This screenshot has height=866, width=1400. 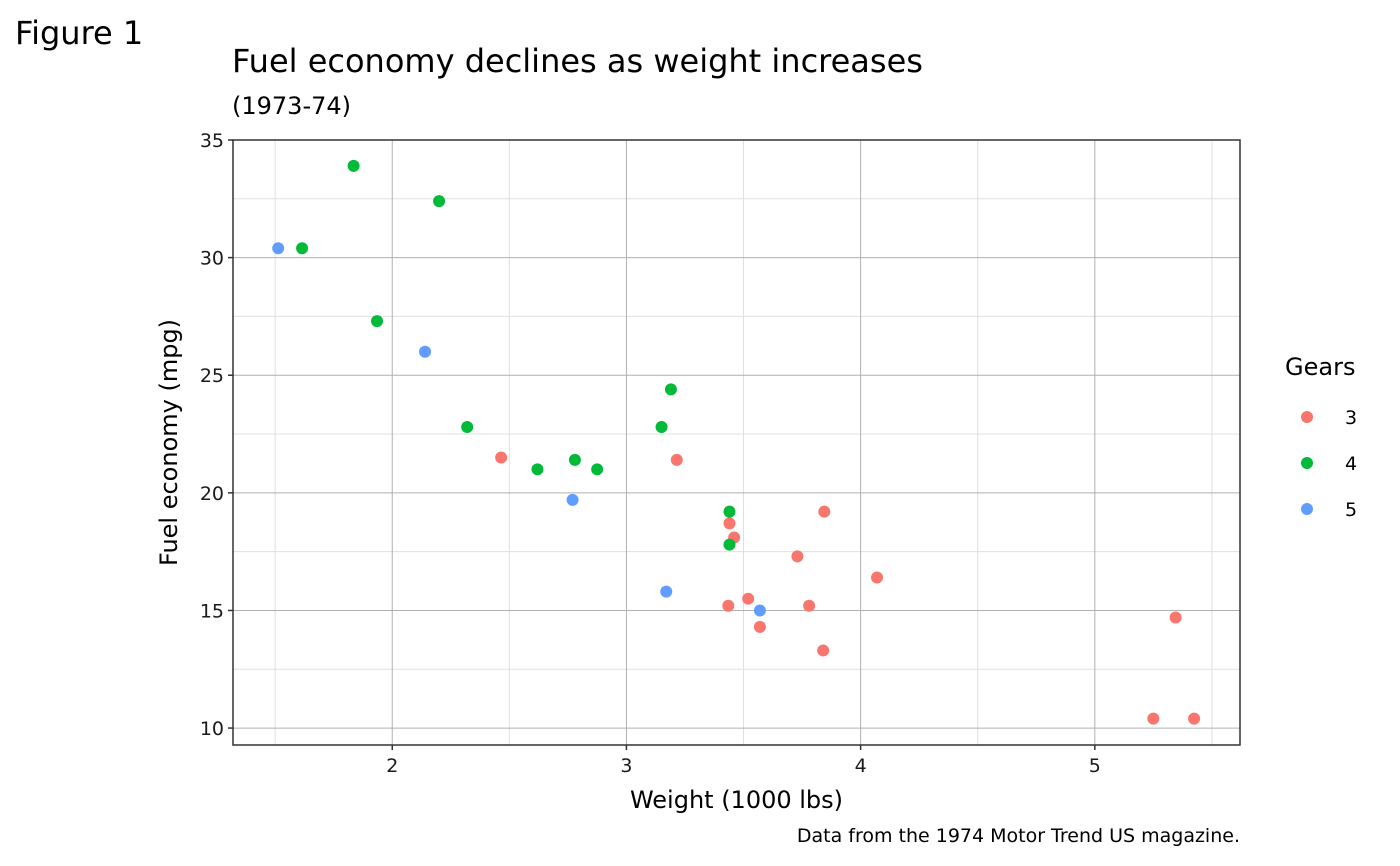 I want to click on chart-subtitle: (1973-74), so click(x=292, y=106).